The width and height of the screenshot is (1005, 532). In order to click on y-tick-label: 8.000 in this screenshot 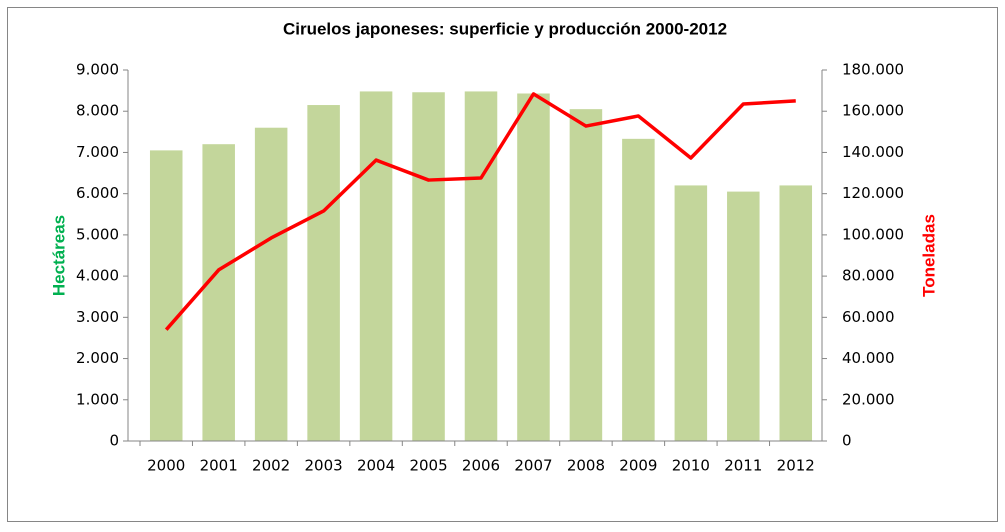, I will do `click(97, 111)`.